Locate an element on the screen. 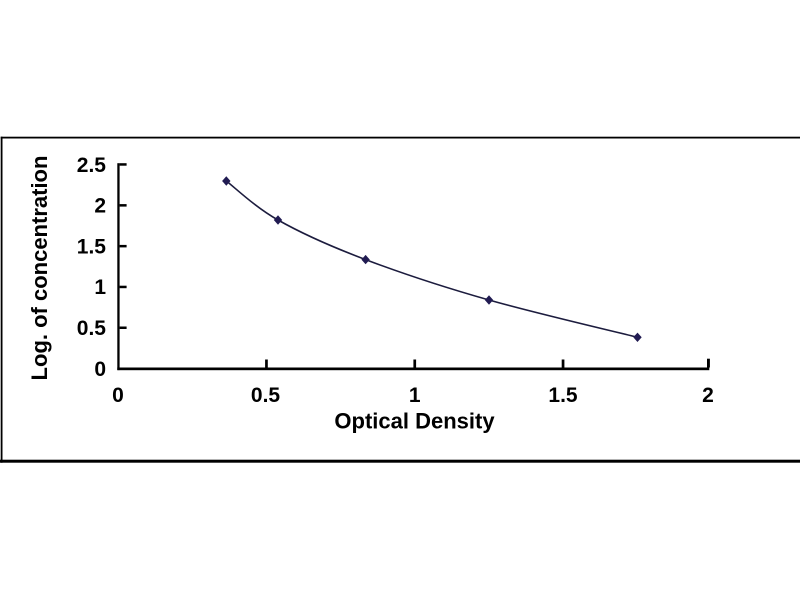  svg-text: Optical Density is located at coordinates (414, 421).